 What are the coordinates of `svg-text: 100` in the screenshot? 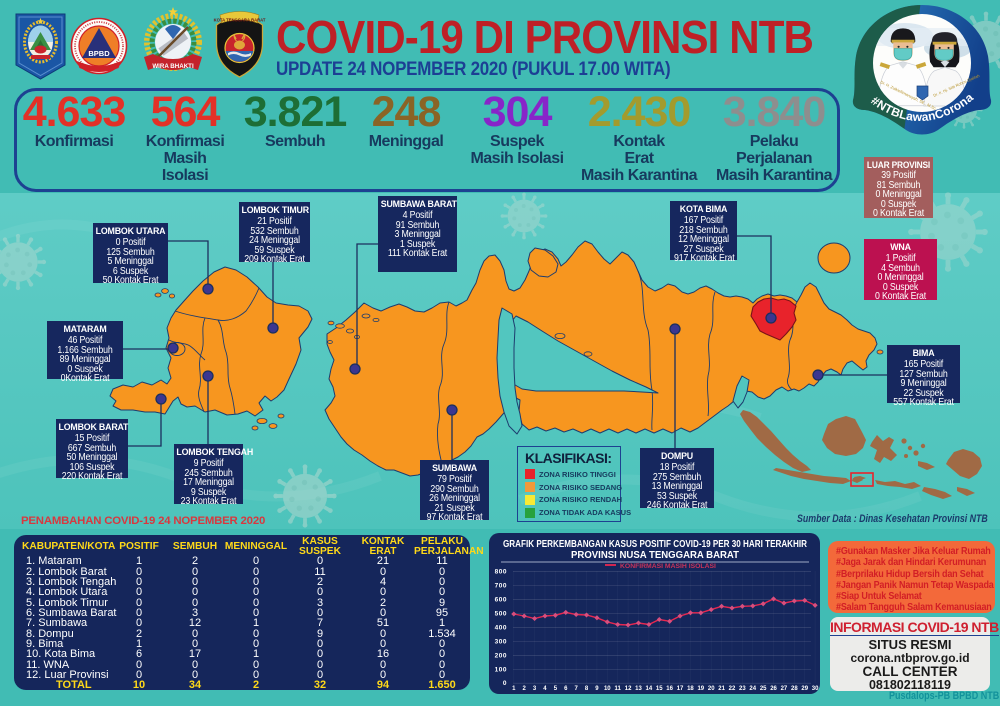 It's located at (501, 669).